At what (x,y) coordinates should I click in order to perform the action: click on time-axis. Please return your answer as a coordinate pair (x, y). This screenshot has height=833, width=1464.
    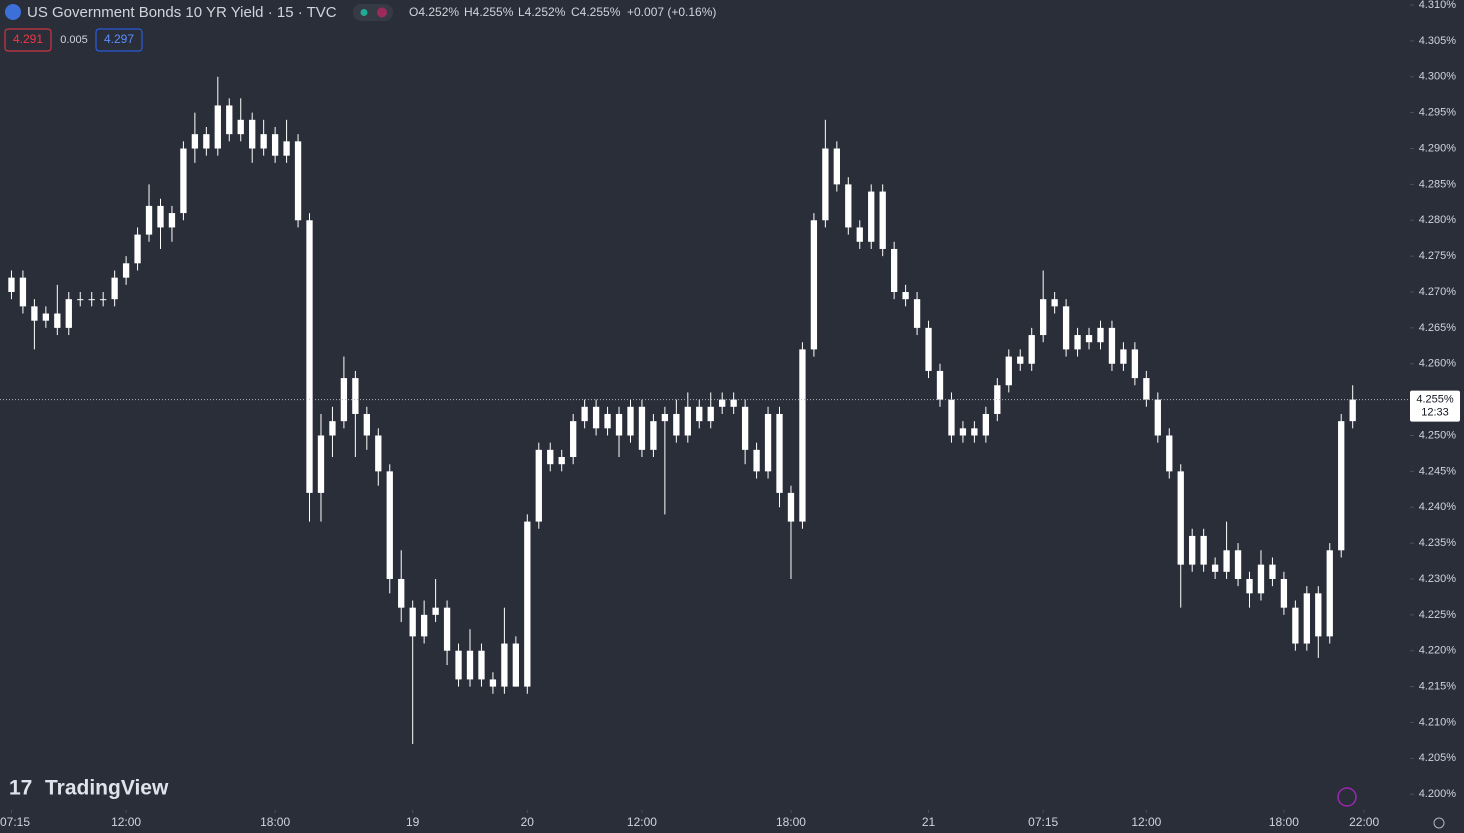
    Looking at the image, I should click on (732, 821).